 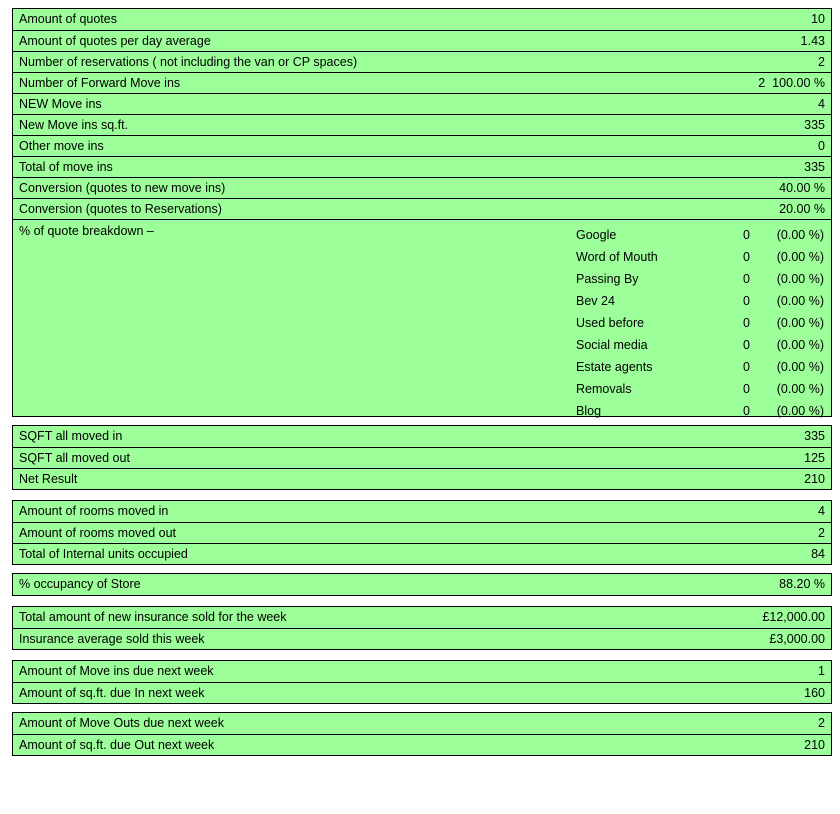 What do you see at coordinates (821, 671) in the screenshot?
I see `row-value: 1` at bounding box center [821, 671].